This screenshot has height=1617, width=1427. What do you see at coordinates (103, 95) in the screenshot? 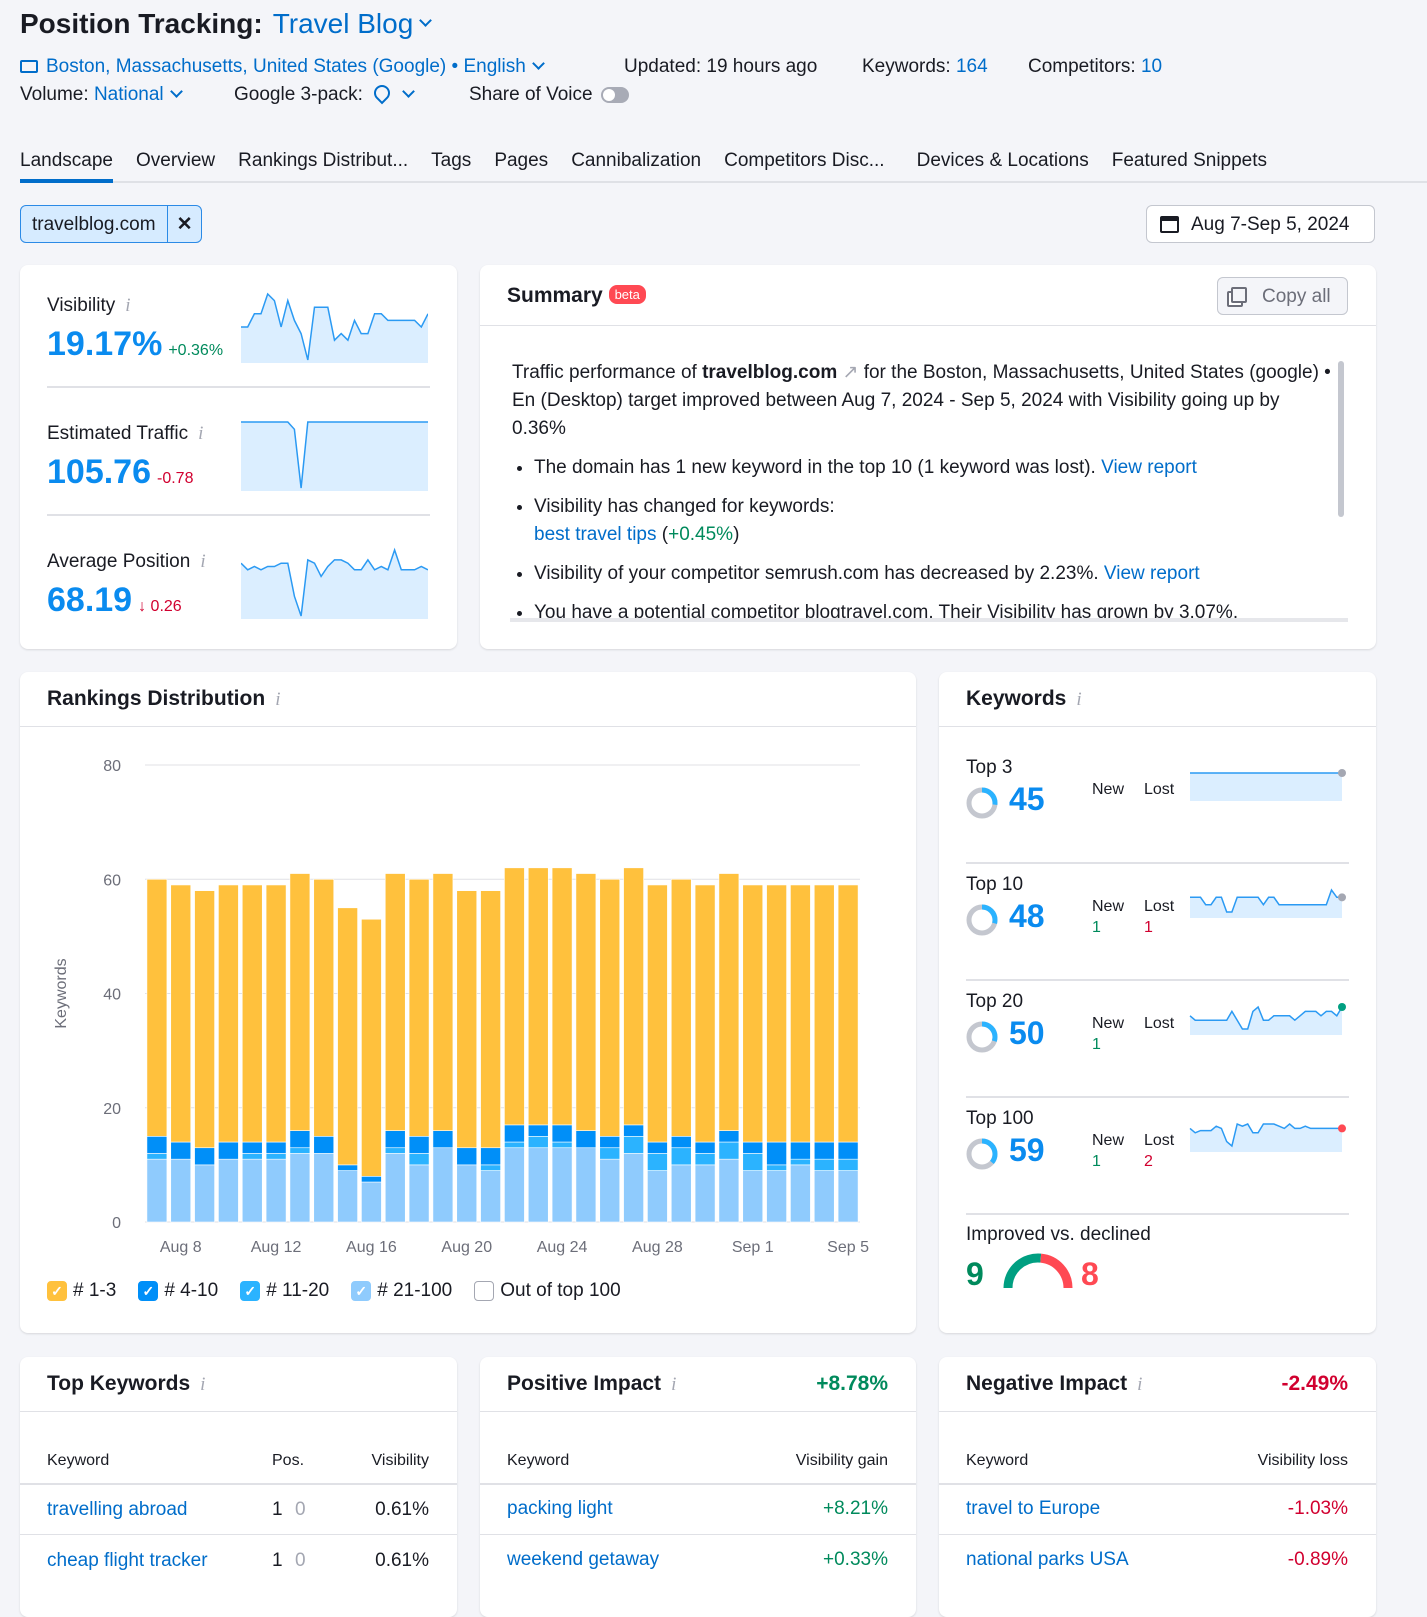
I see `volume-selector: Volume: National` at bounding box center [103, 95].